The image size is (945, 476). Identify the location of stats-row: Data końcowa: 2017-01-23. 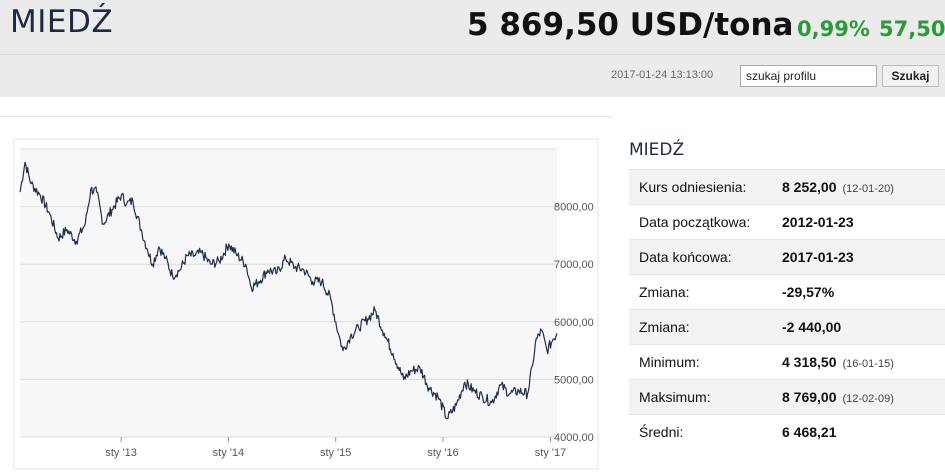
(787, 257).